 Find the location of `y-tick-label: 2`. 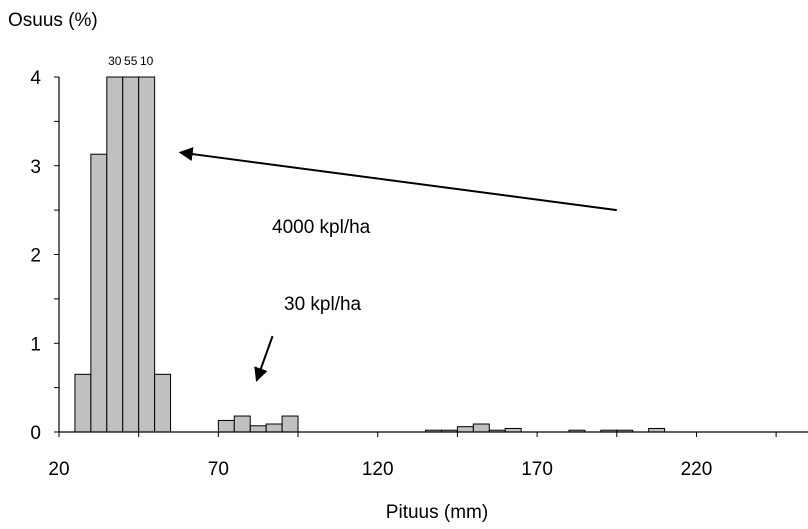

y-tick-label: 2 is located at coordinates (35, 256).